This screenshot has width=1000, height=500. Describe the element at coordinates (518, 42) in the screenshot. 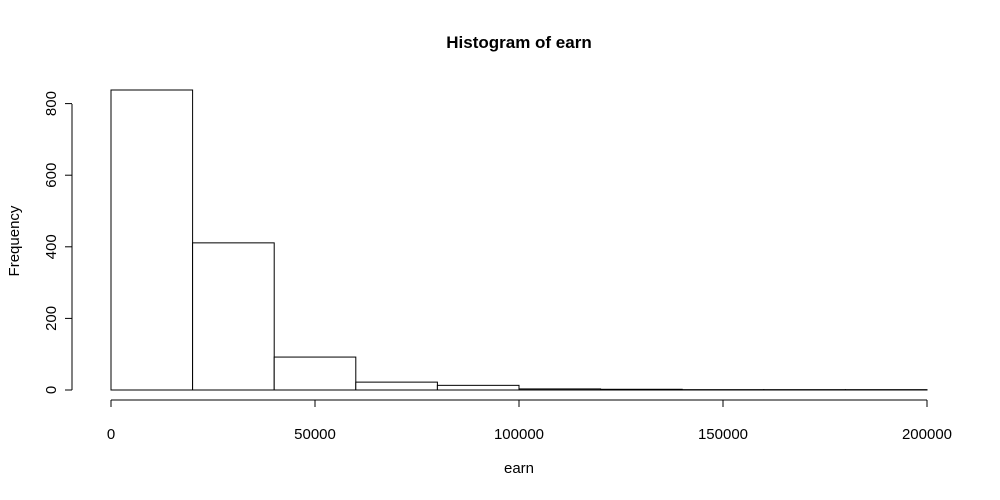

I see `chart-title: Histogram of earn` at that location.